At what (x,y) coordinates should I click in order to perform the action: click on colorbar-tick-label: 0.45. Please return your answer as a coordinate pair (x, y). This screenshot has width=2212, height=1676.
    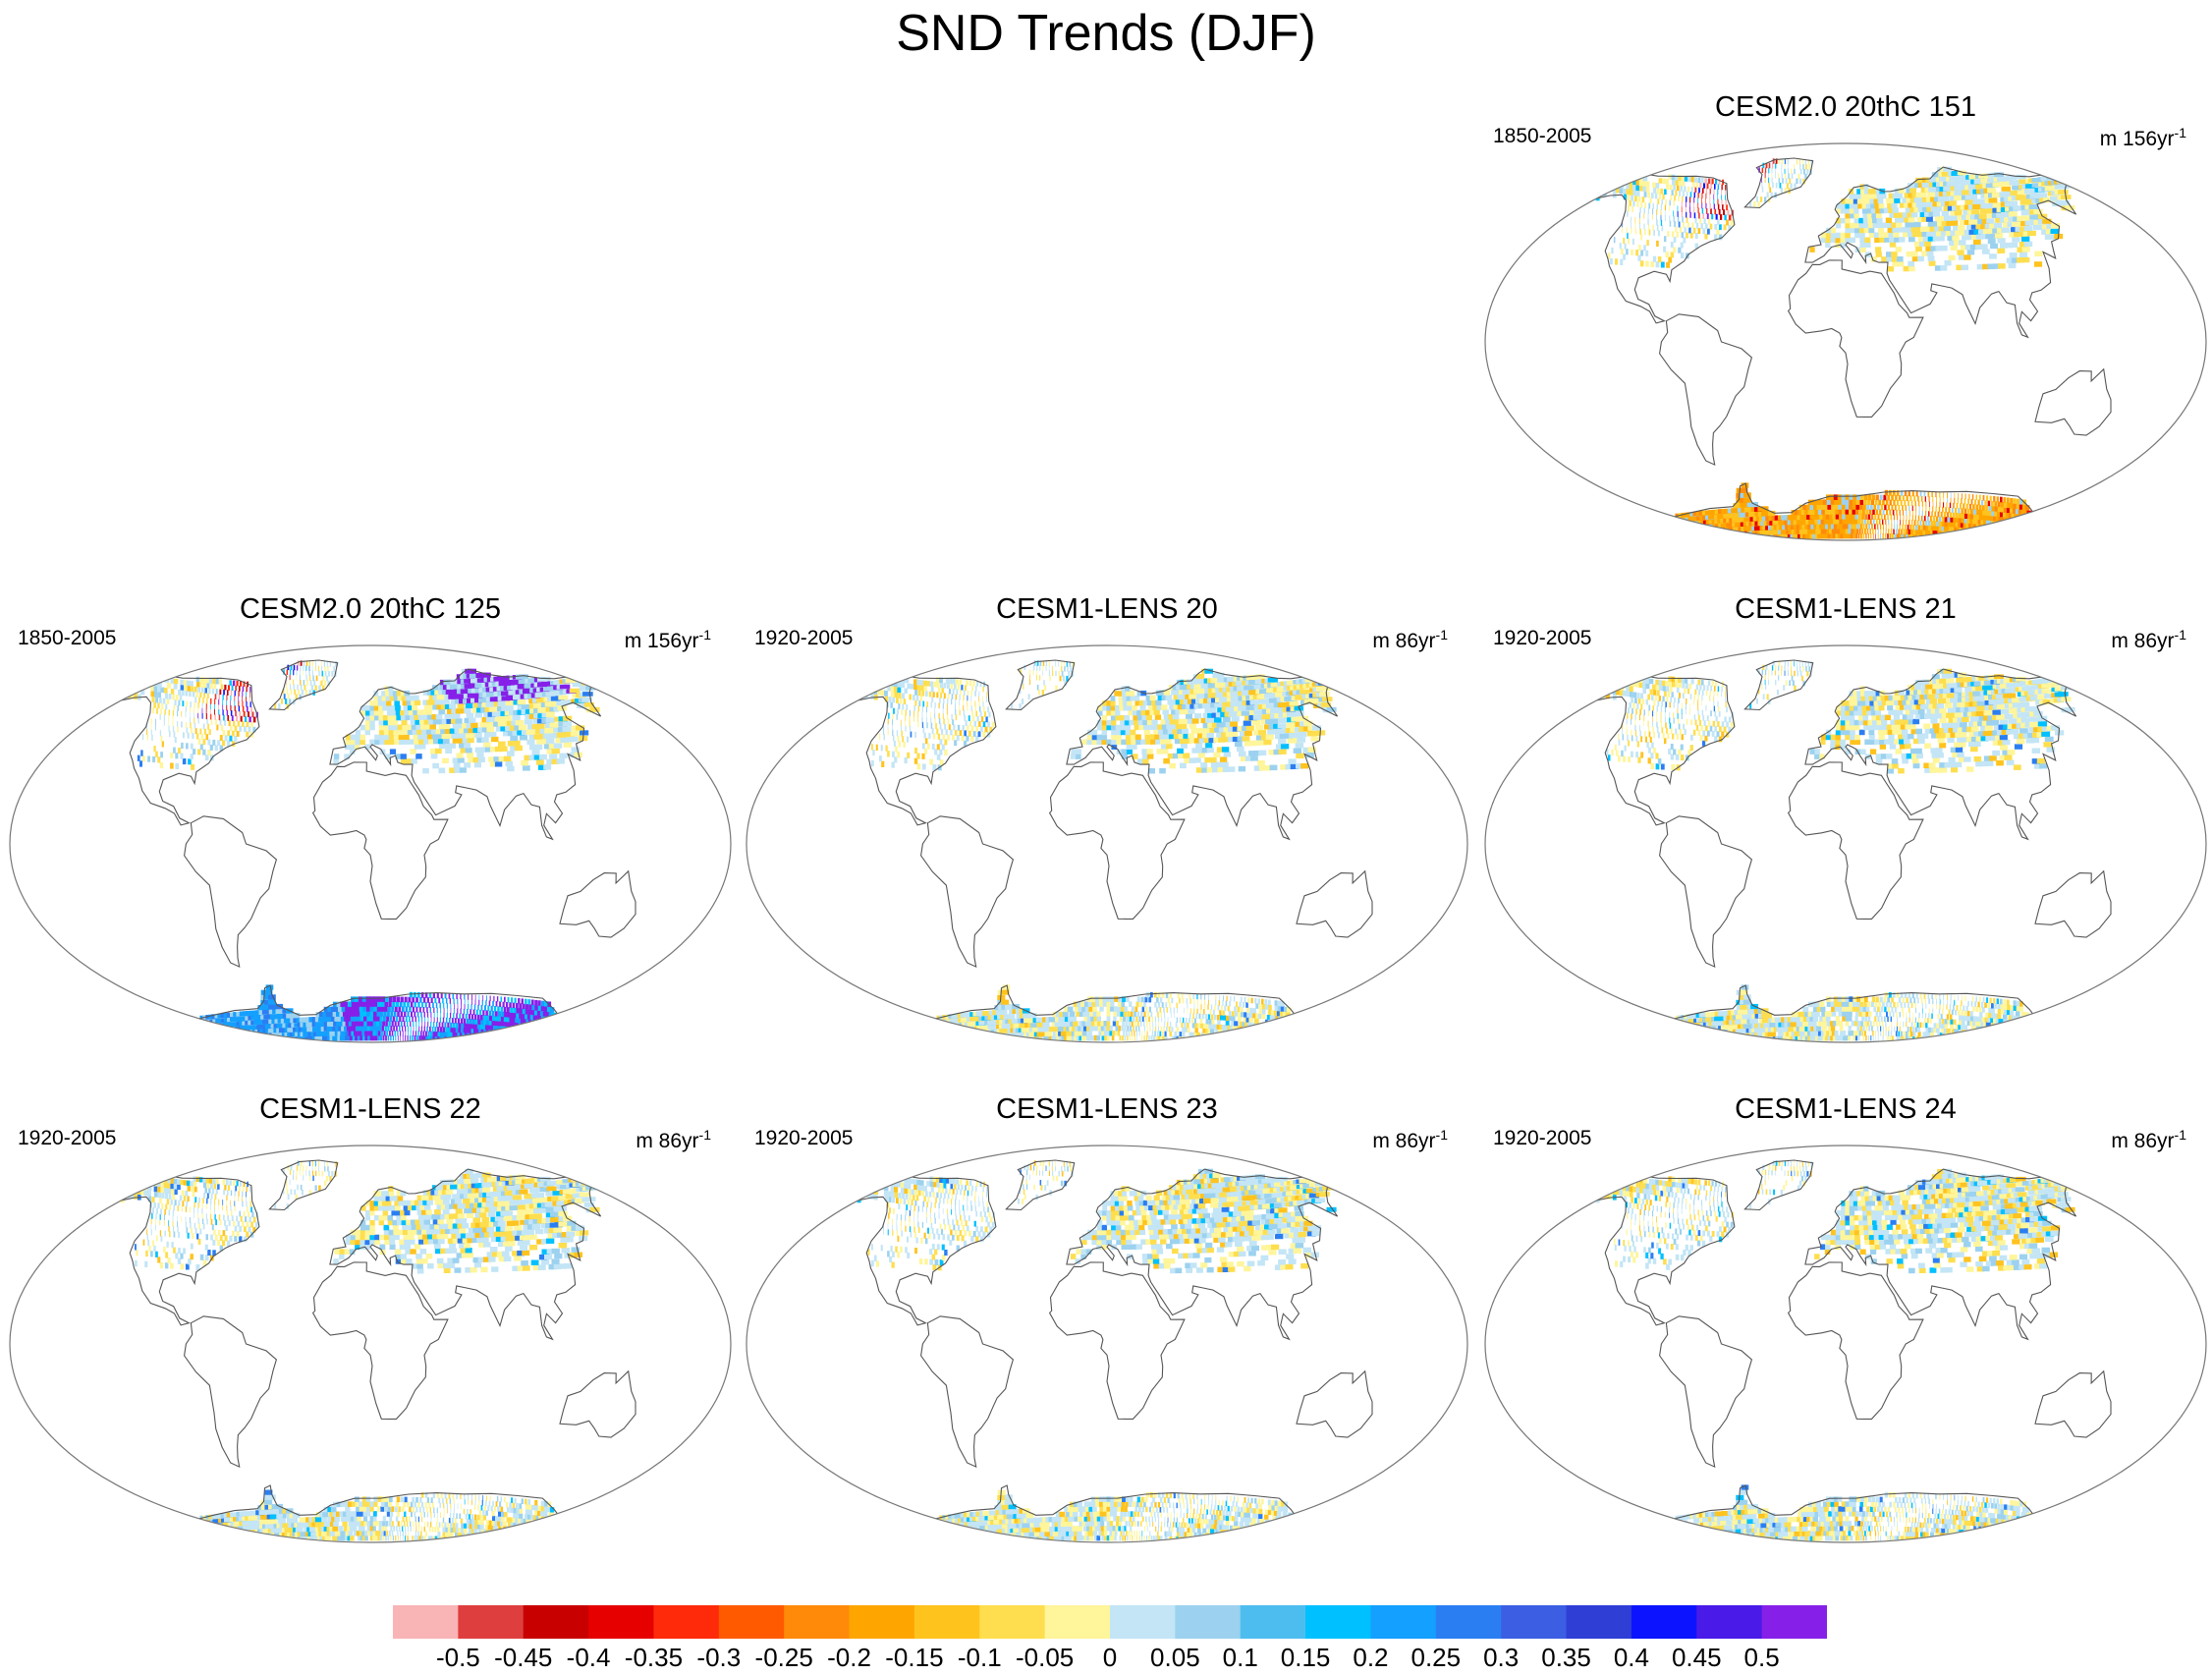
    Looking at the image, I should click on (1697, 1657).